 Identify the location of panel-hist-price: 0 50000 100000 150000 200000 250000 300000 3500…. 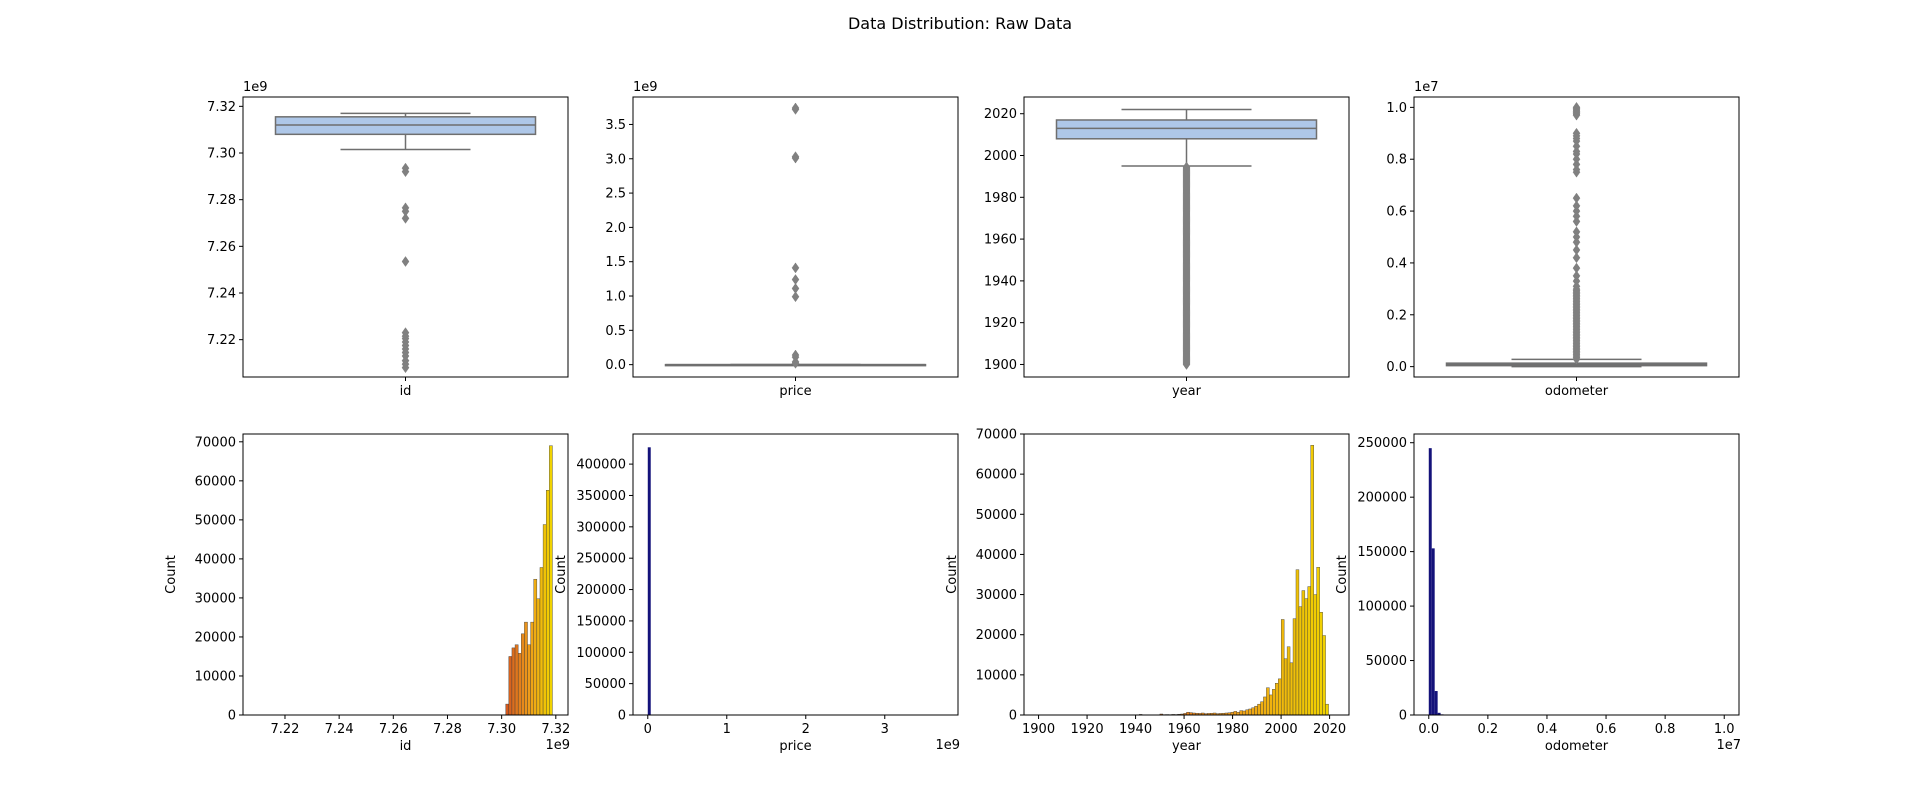
(757, 593).